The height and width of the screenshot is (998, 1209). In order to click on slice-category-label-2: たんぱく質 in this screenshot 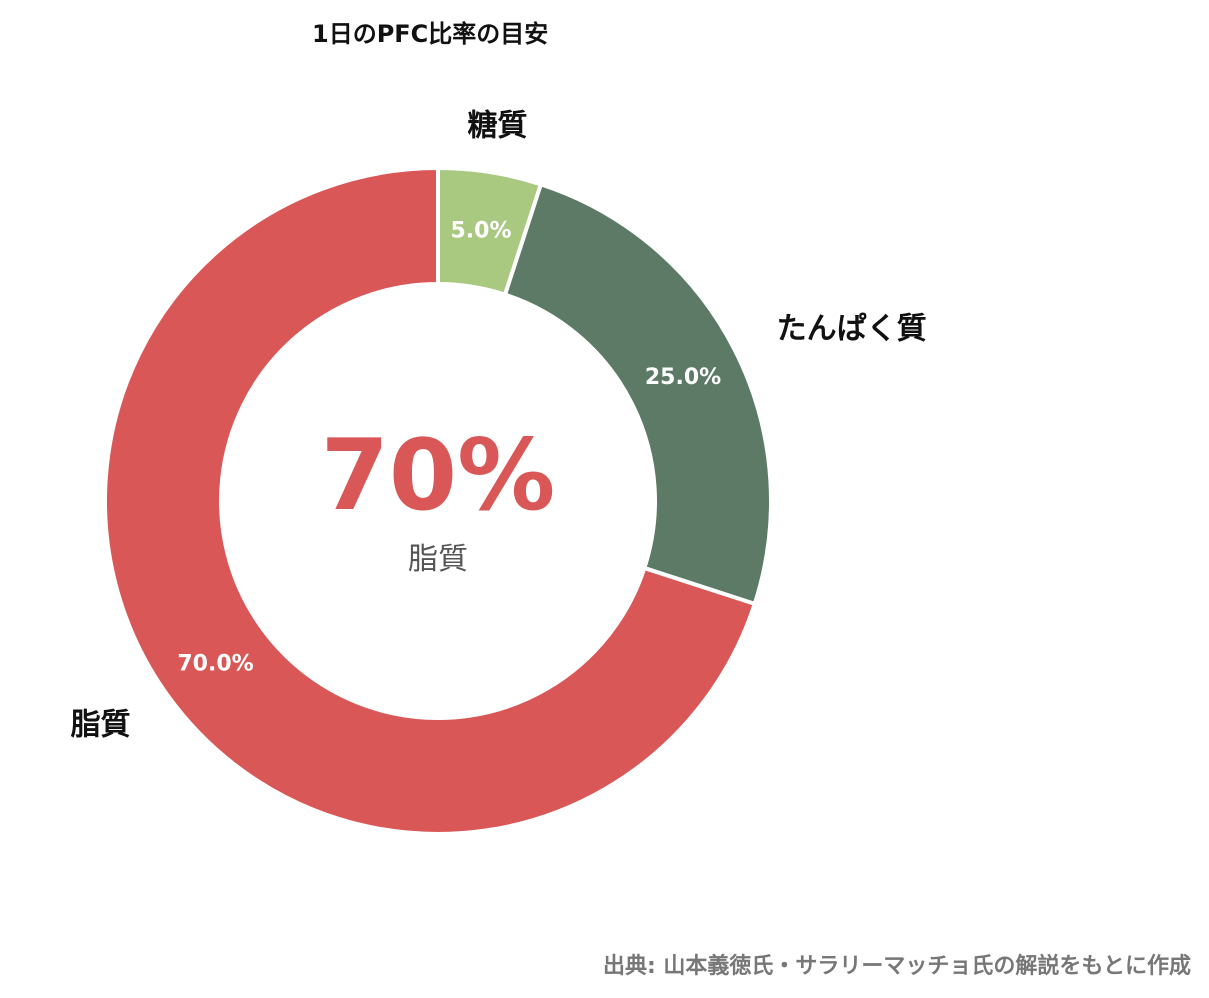, I will do `click(852, 328)`.